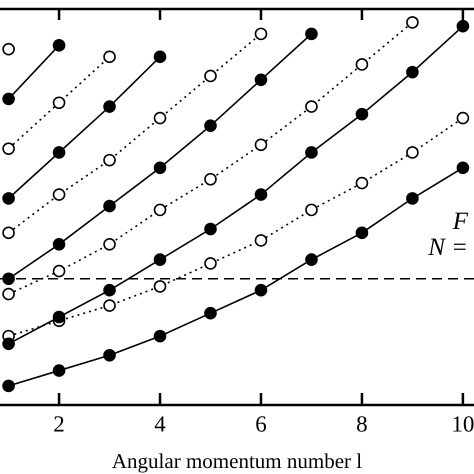 The height and width of the screenshot is (474, 474). What do you see at coordinates (237, 461) in the screenshot?
I see `x-axis-title: Angular momentum number l` at bounding box center [237, 461].